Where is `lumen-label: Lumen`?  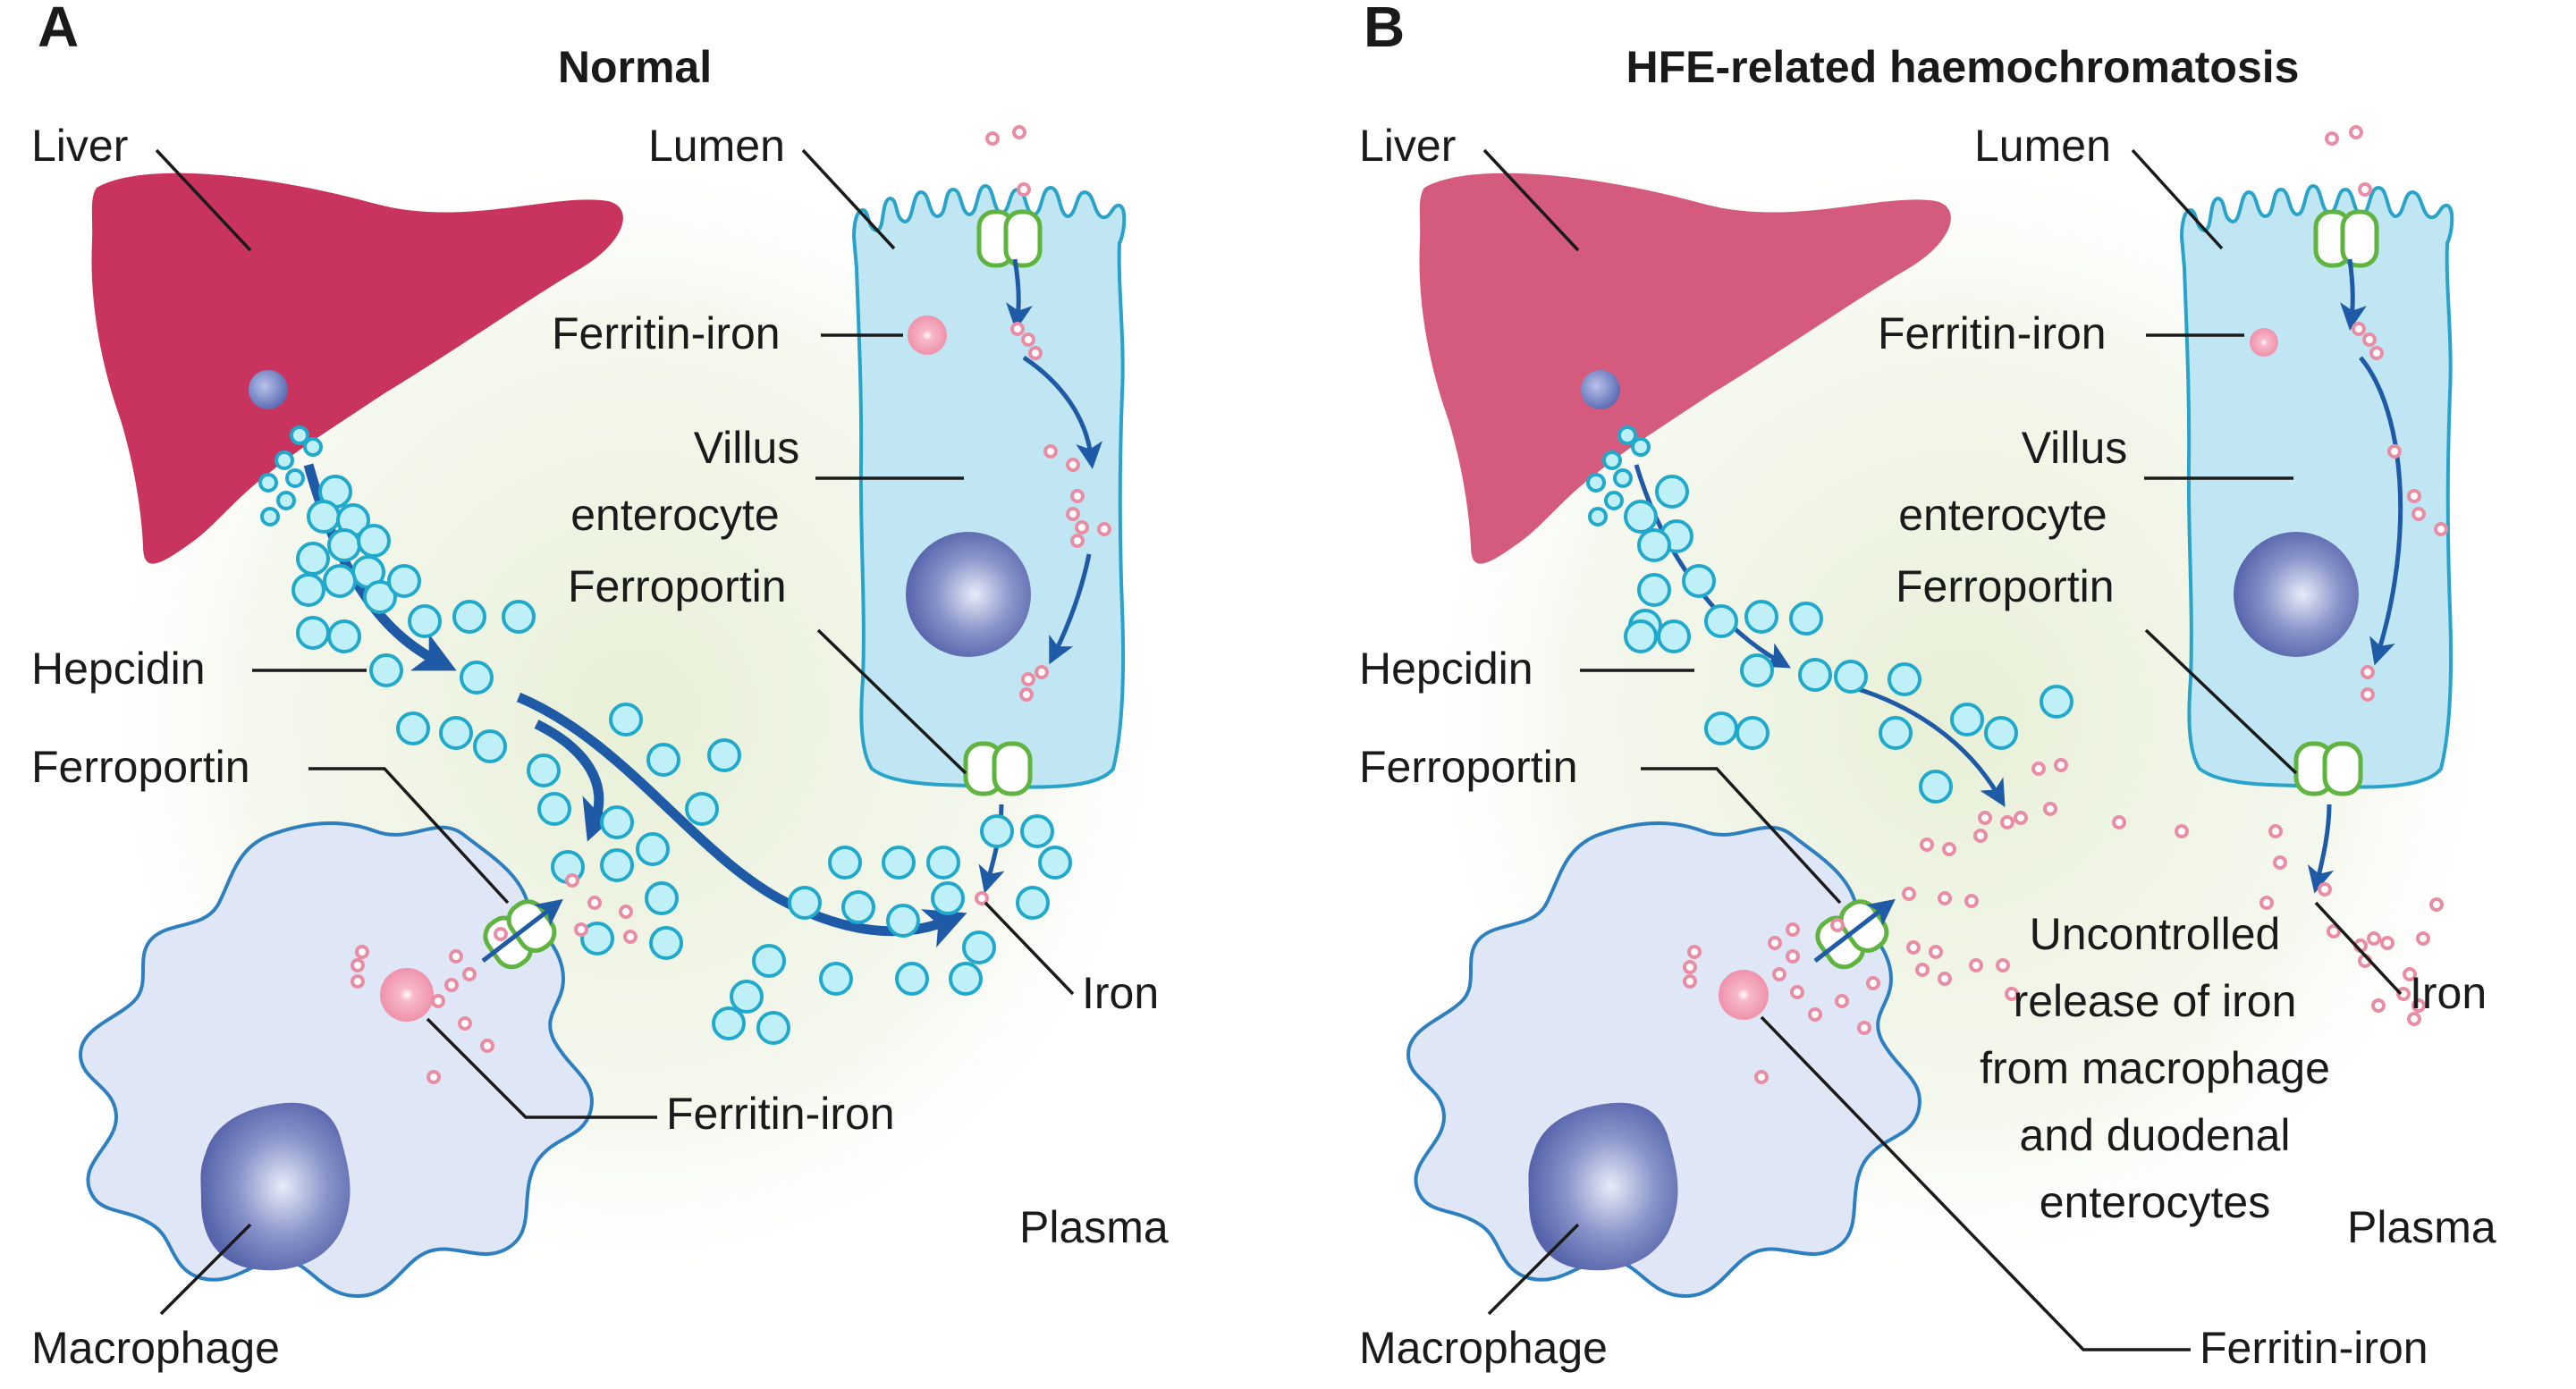
lumen-label: Lumen is located at coordinates (716, 146).